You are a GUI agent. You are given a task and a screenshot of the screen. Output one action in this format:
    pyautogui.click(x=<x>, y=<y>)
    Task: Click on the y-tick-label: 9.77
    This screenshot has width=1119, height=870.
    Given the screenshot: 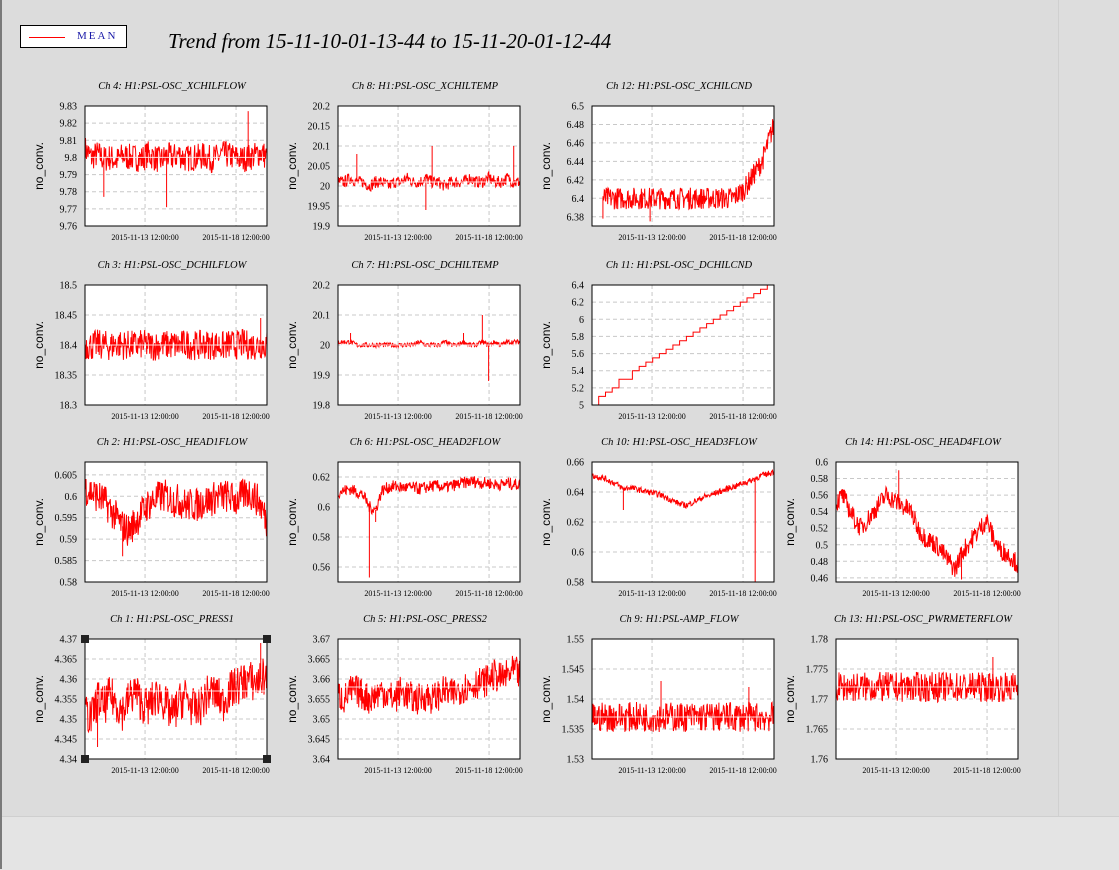 What is the action you would take?
    pyautogui.click(x=69, y=209)
    